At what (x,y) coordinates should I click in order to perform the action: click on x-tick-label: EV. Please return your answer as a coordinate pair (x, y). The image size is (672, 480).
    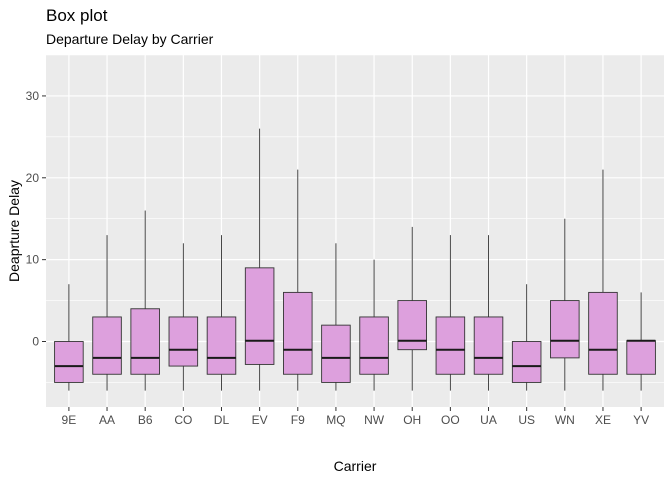
    Looking at the image, I should click on (260, 420).